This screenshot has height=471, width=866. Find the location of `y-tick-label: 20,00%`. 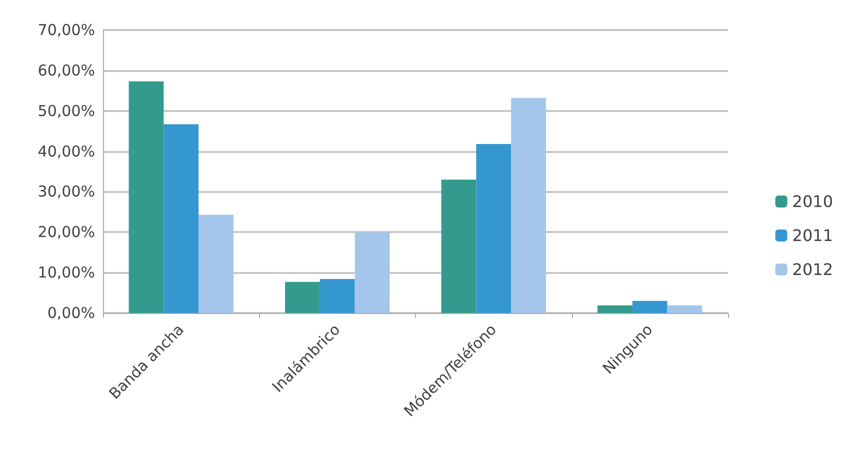

y-tick-label: 20,00% is located at coordinates (66, 232).